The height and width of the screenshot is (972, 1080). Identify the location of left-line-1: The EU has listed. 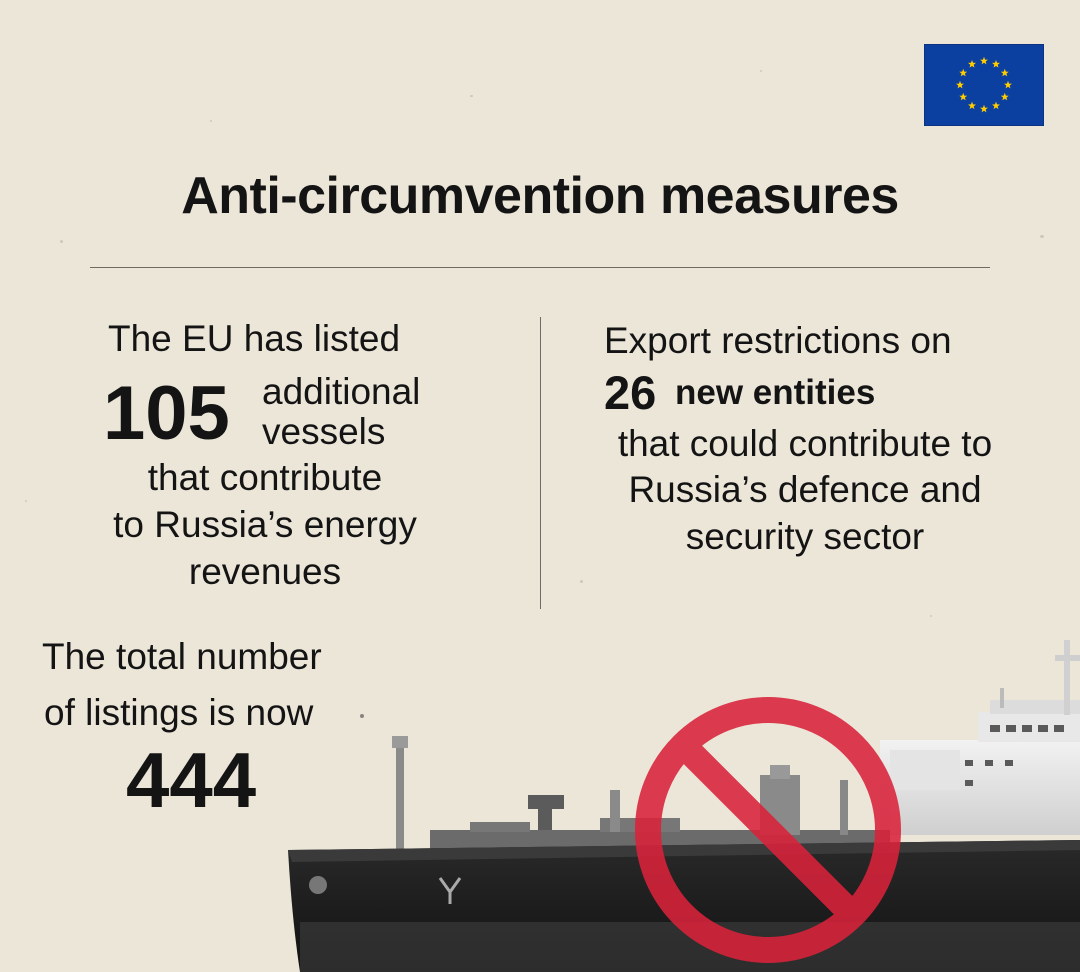
(254, 338).